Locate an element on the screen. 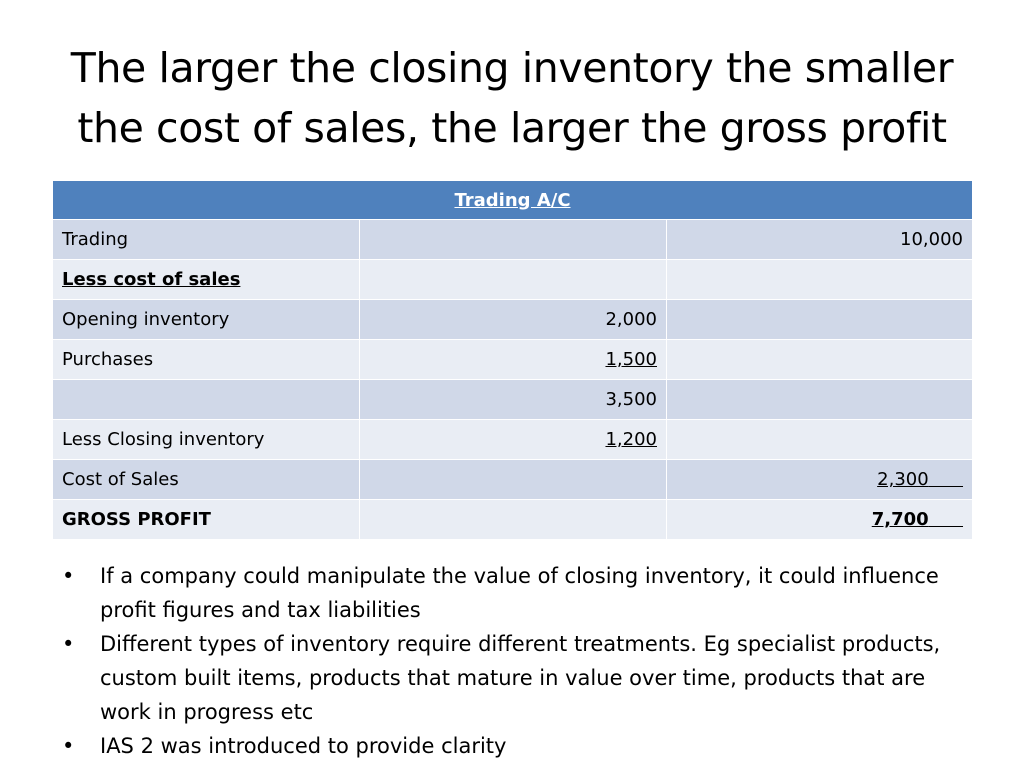 Image resolution: width=1024 pixels, height=768 pixels. table-row: Cost of Sales 2,300 is located at coordinates (513, 479).